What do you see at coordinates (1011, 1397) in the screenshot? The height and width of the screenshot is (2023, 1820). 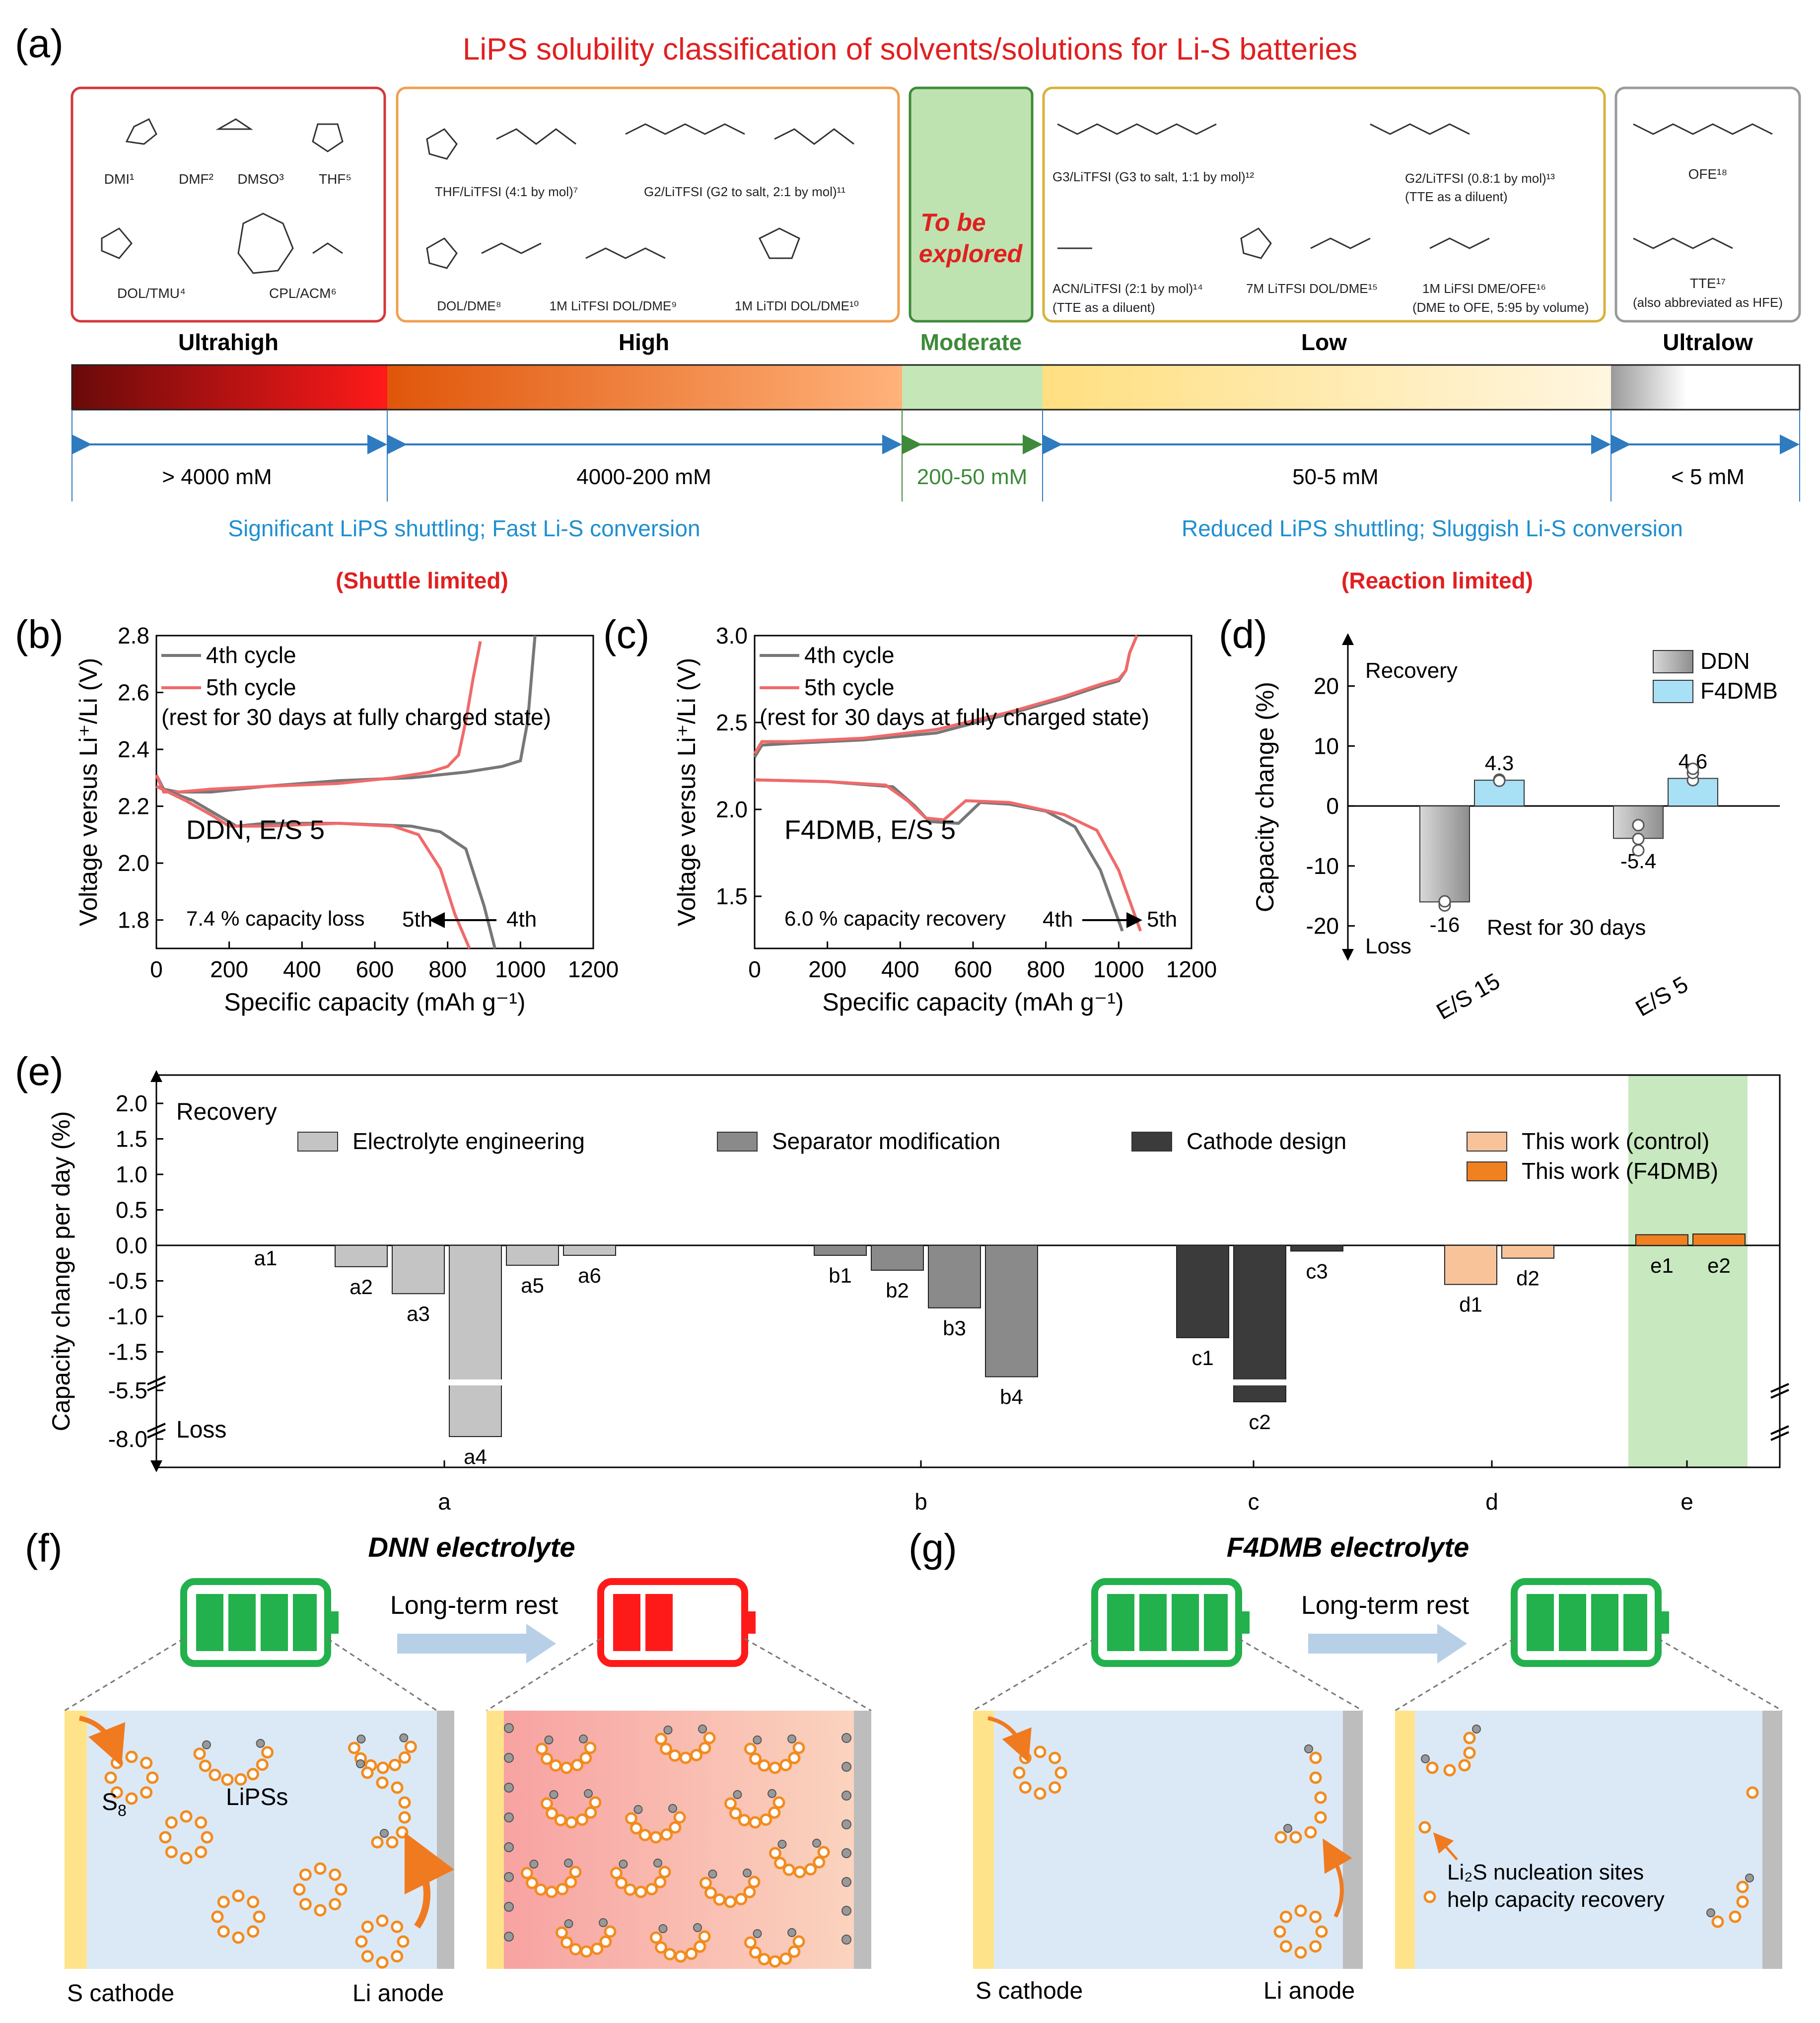 I see `bar-label: b4` at bounding box center [1011, 1397].